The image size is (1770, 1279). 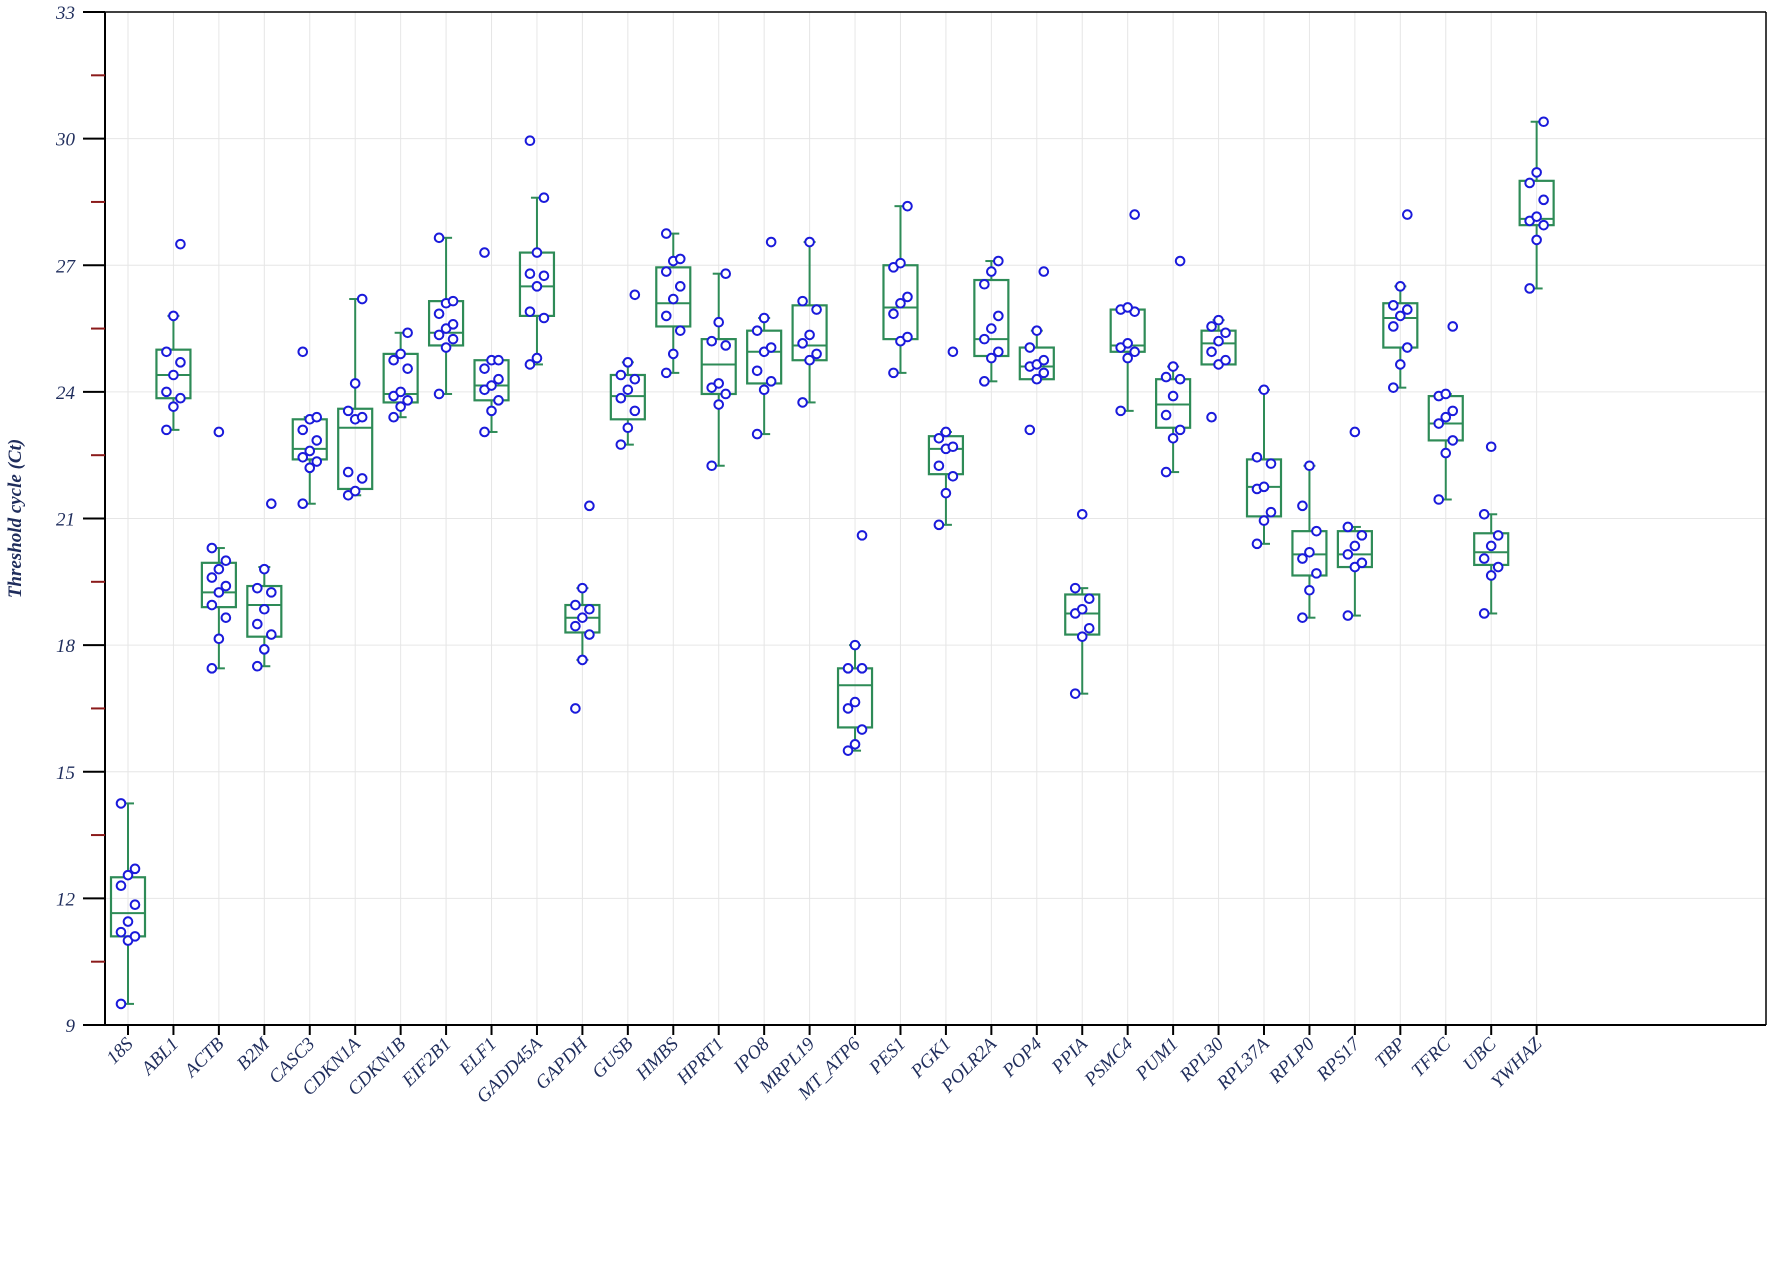 What do you see at coordinates (219, 550) in the screenshot?
I see `points-actb` at bounding box center [219, 550].